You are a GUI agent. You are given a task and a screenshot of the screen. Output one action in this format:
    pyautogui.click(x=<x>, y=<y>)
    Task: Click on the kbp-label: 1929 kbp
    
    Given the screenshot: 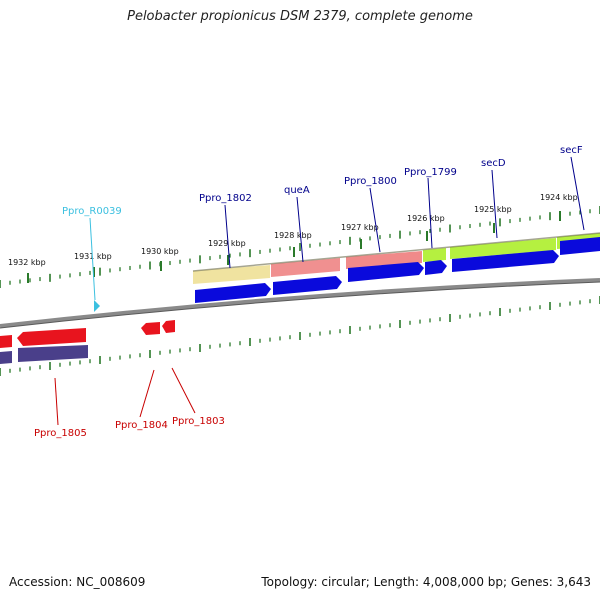 What is the action you would take?
    pyautogui.click(x=227, y=243)
    